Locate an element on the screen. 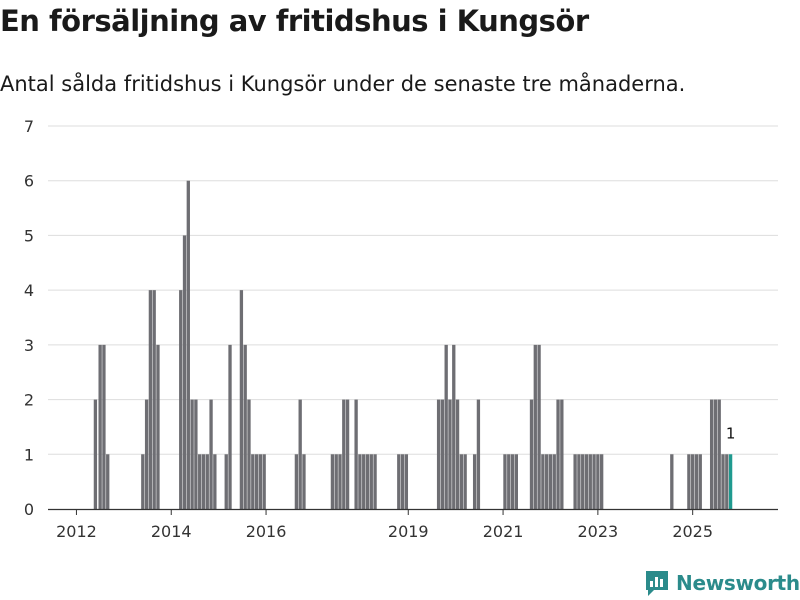 The width and height of the screenshot is (800, 600). y-tick-label: 1 is located at coordinates (29, 454).